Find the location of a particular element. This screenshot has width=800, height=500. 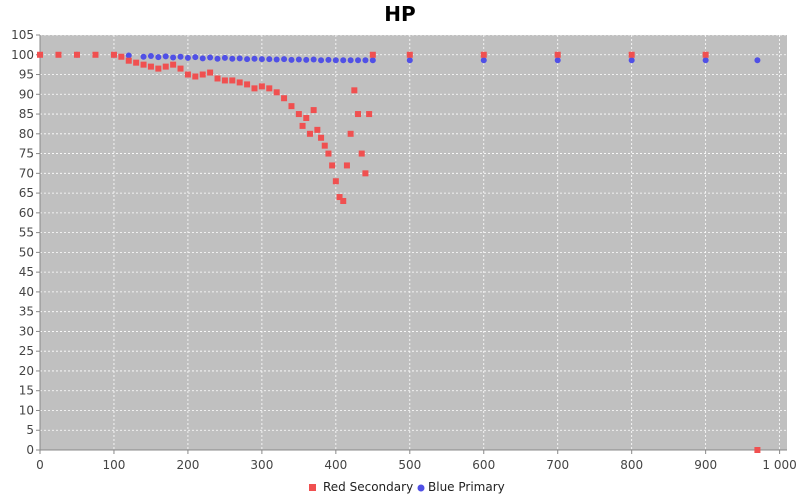

x-tick-label: 500 is located at coordinates (409, 465).